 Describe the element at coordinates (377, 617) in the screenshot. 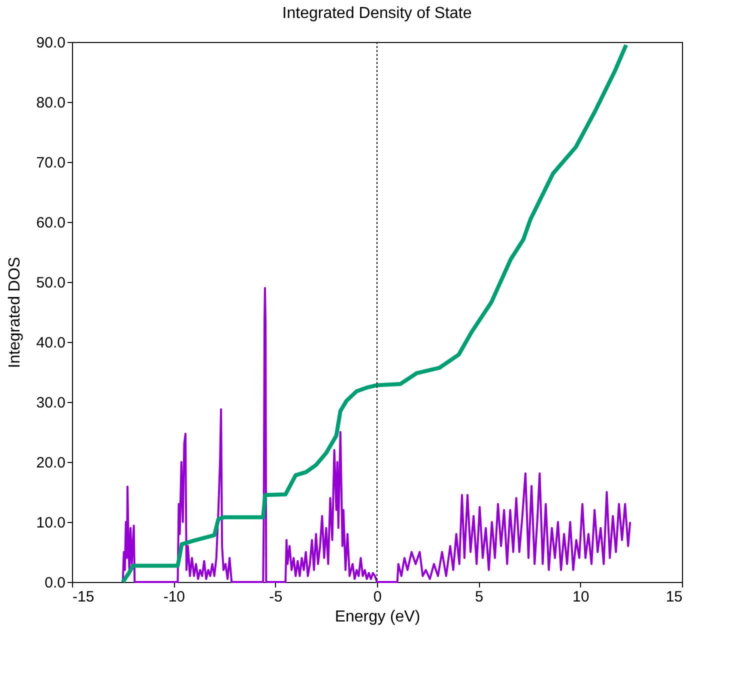

I see `x-axis-title: Energy (eV)` at that location.